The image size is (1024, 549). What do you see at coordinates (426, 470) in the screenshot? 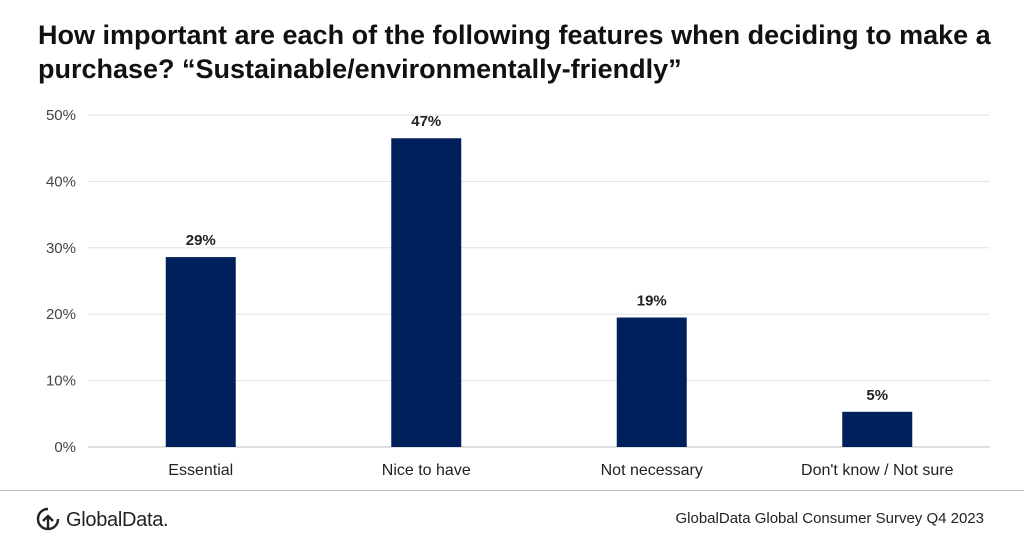
I see `category-label: Nice to have` at bounding box center [426, 470].